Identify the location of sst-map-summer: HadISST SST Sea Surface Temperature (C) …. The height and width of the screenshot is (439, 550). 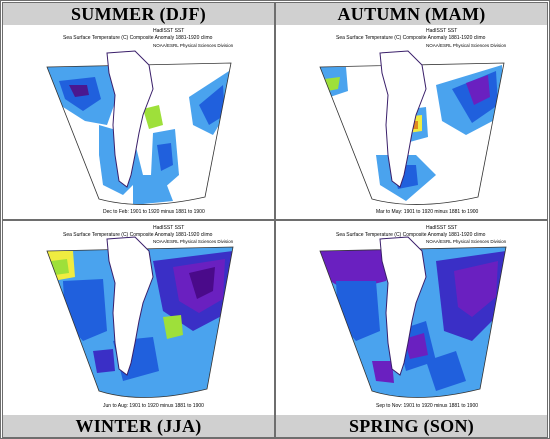
(140, 121).